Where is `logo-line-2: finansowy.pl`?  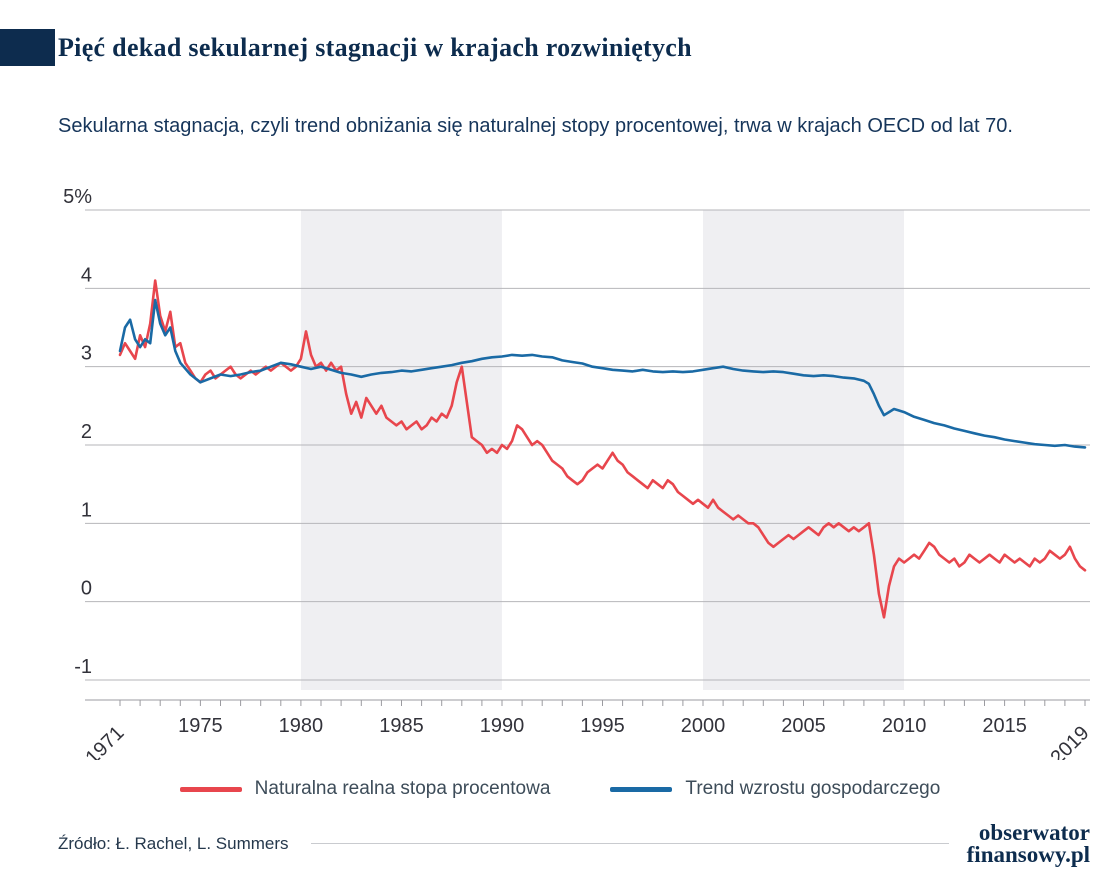
logo-line-2: finansowy.pl is located at coordinates (1028, 854).